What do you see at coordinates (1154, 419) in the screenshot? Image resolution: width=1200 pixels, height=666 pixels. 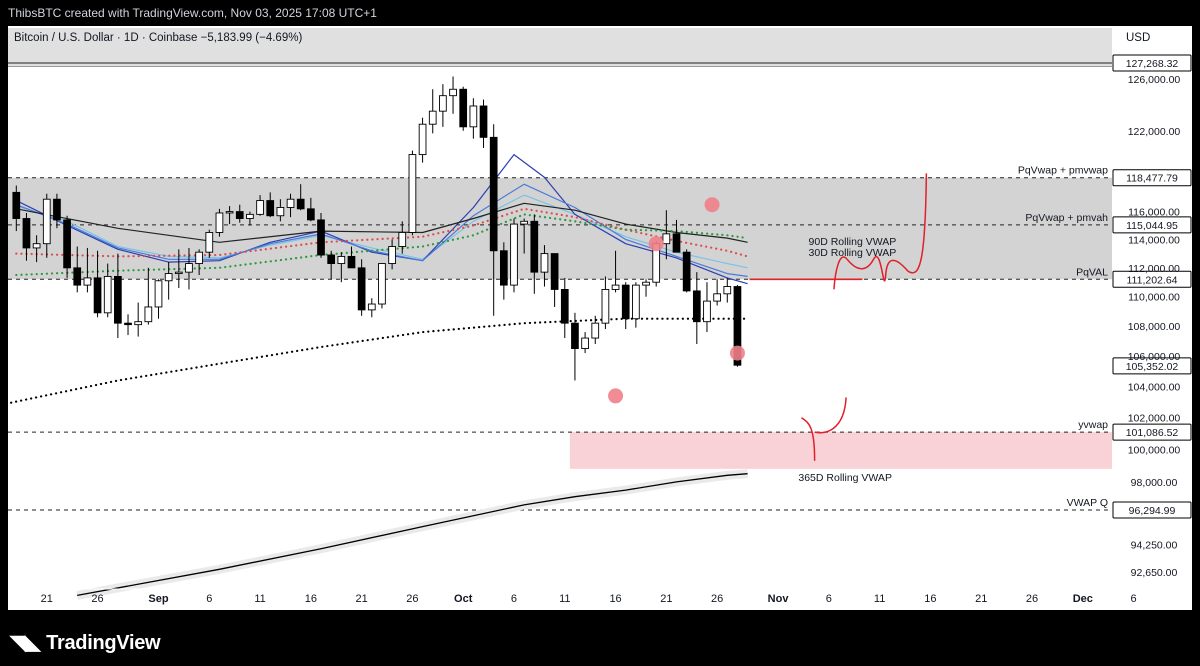 I see `y-tick-label: 102,000.00` at bounding box center [1154, 419].